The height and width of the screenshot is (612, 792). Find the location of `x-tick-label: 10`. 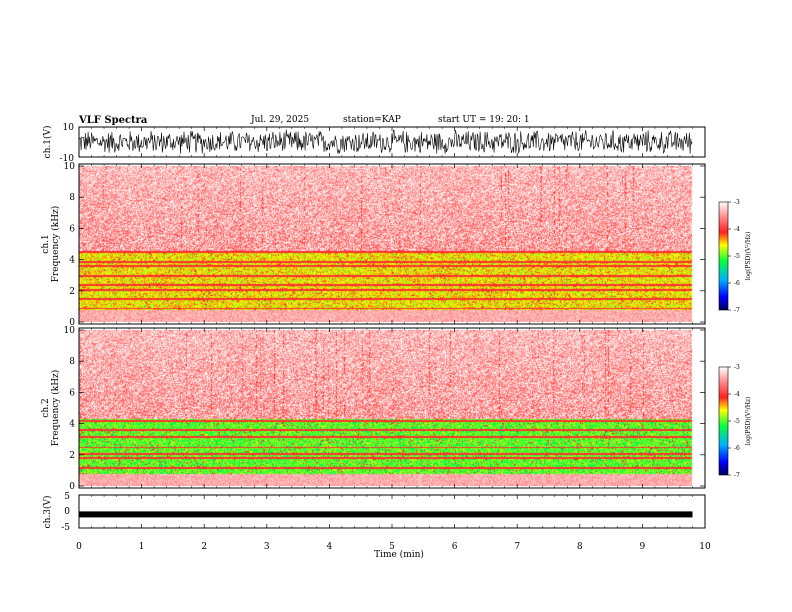

x-tick-label: 10 is located at coordinates (705, 547).